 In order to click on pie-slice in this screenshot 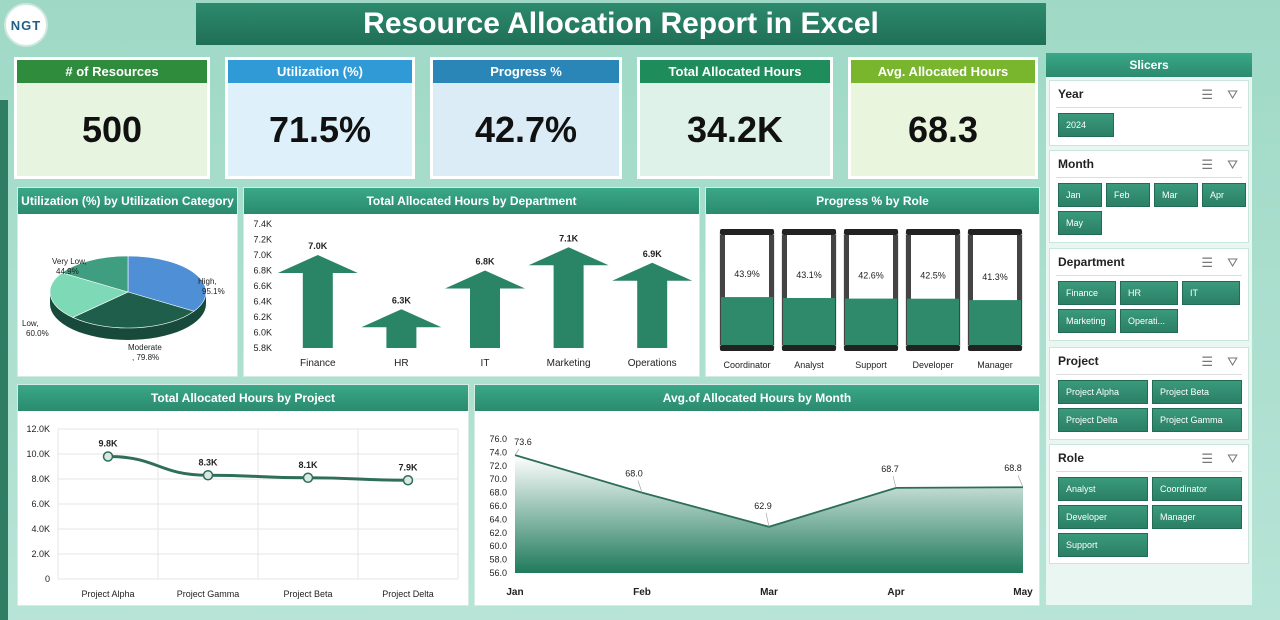, I will do `click(89, 295)`.